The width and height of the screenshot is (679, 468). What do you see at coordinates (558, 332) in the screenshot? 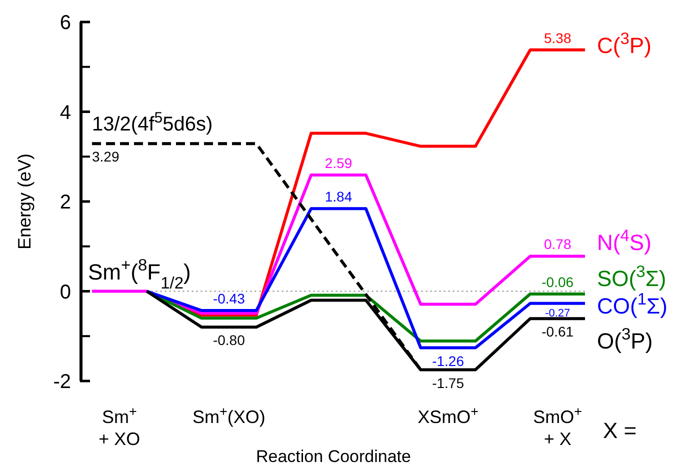
I see `data-label: -0.61` at bounding box center [558, 332].